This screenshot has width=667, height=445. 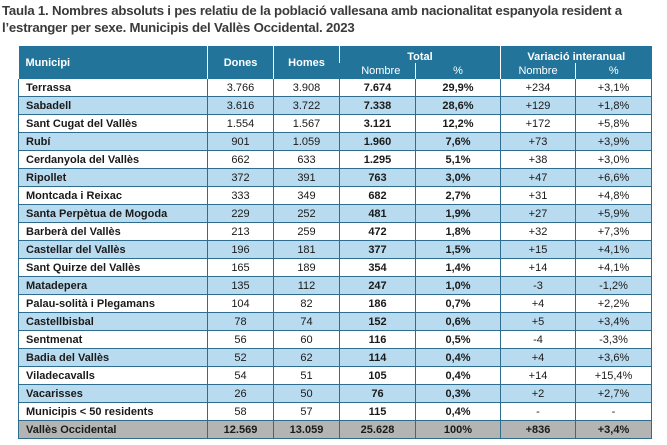 I want to click on cell-total: 116, so click(x=377, y=339).